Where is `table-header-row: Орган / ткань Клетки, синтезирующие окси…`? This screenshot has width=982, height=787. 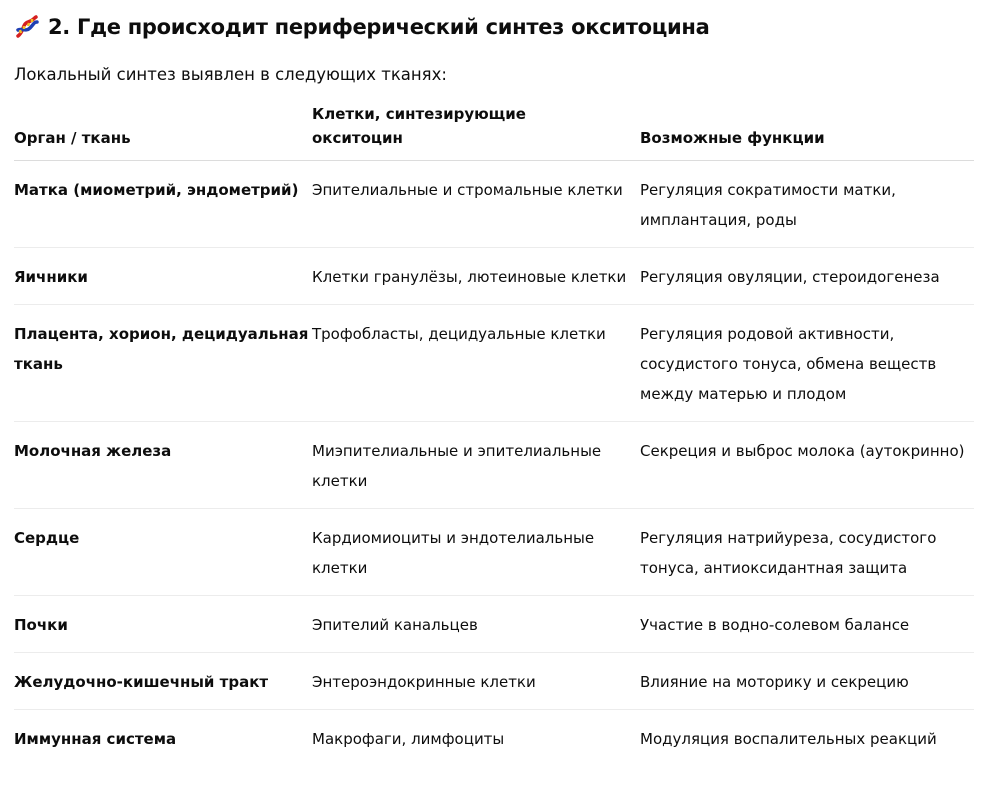
table-header-row: Орган / ткань Клетки, синтезирующие окси… is located at coordinates (494, 131).